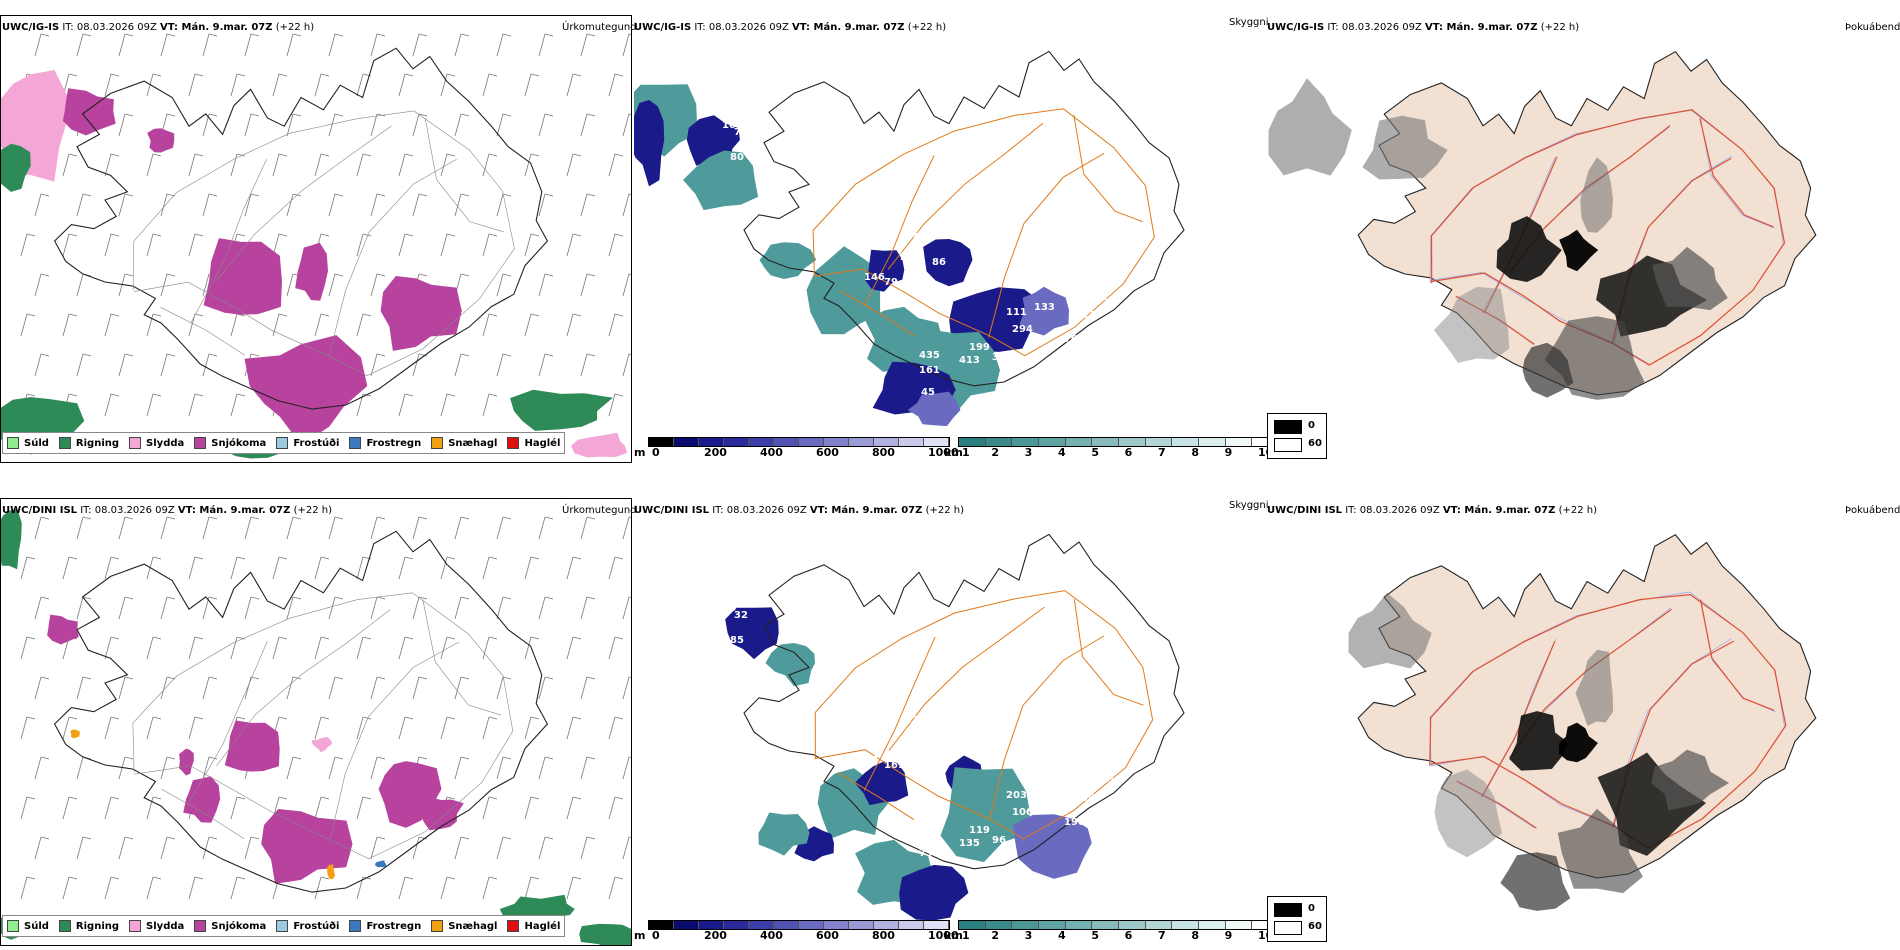  I want to click on visibility-colorbar-km: km 1 2 3 4 5 6 7 8 9 10, so click(1114, 450).